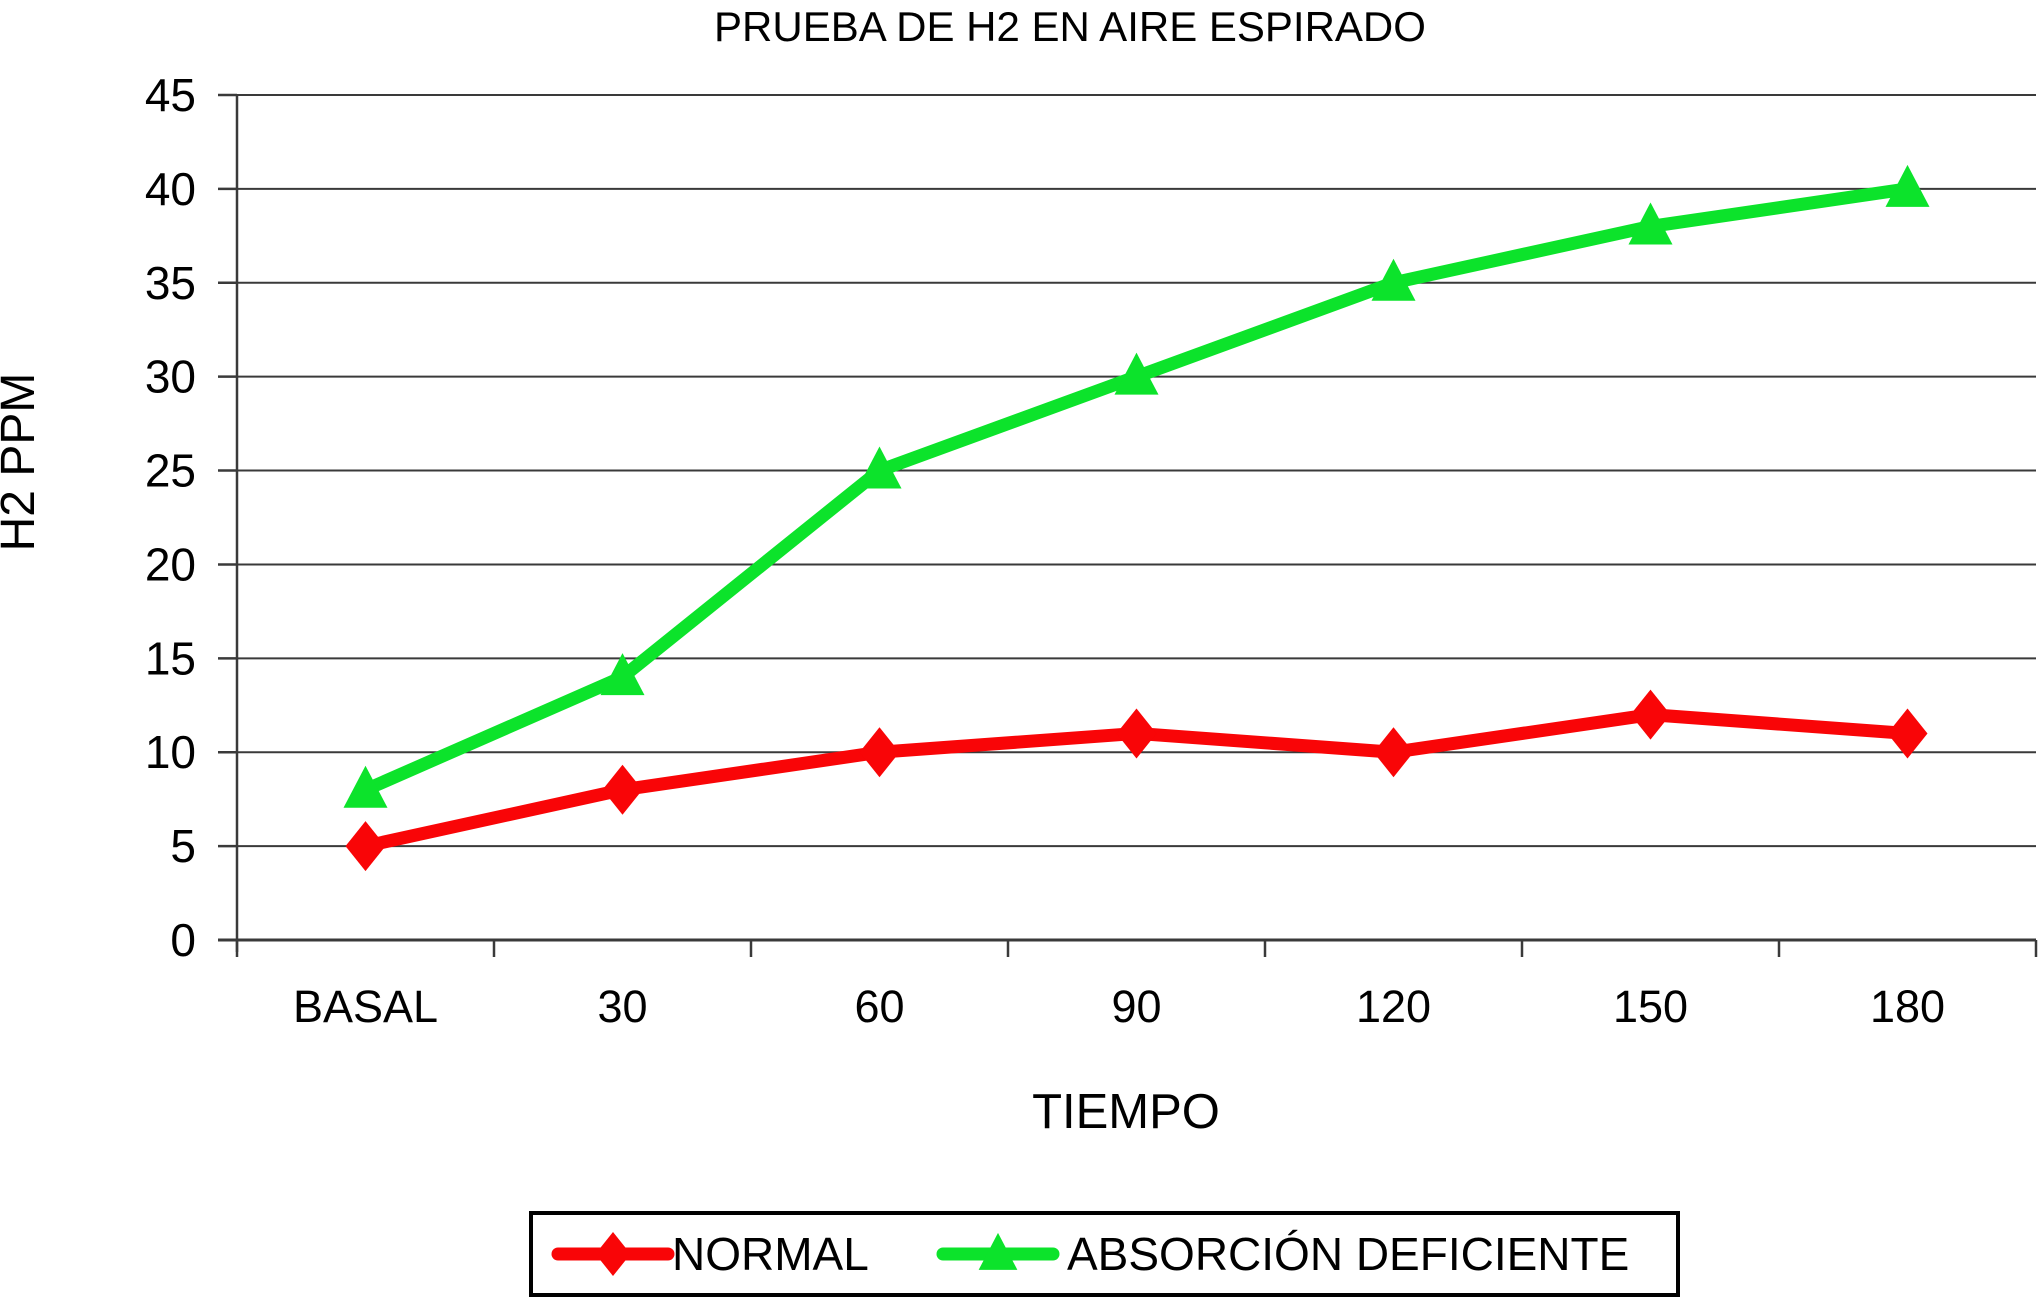 The image size is (2040, 1301). I want to click on legend: NORMAL ABSORCIÓN DEFICIENTE, so click(1104, 1254).